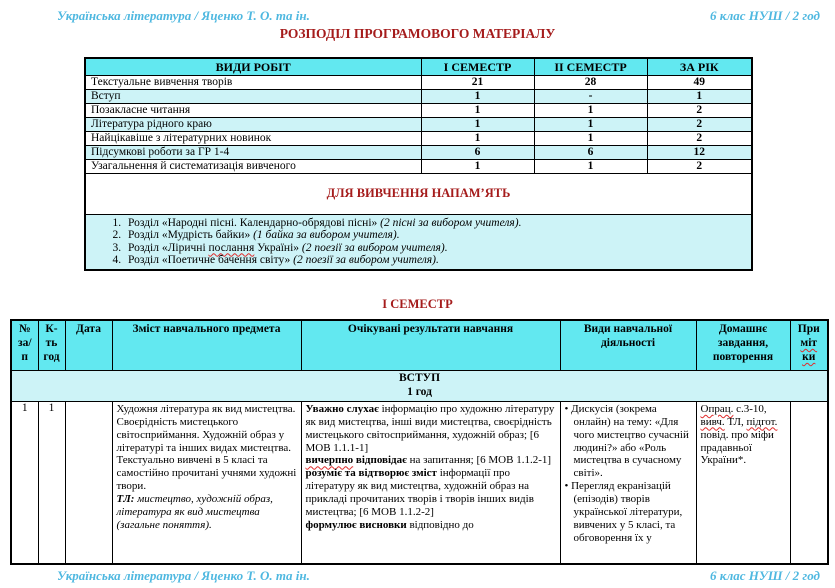  What do you see at coordinates (477, 66) in the screenshot?
I see `works-col-sem1: І СЕМЕСТР` at bounding box center [477, 66].